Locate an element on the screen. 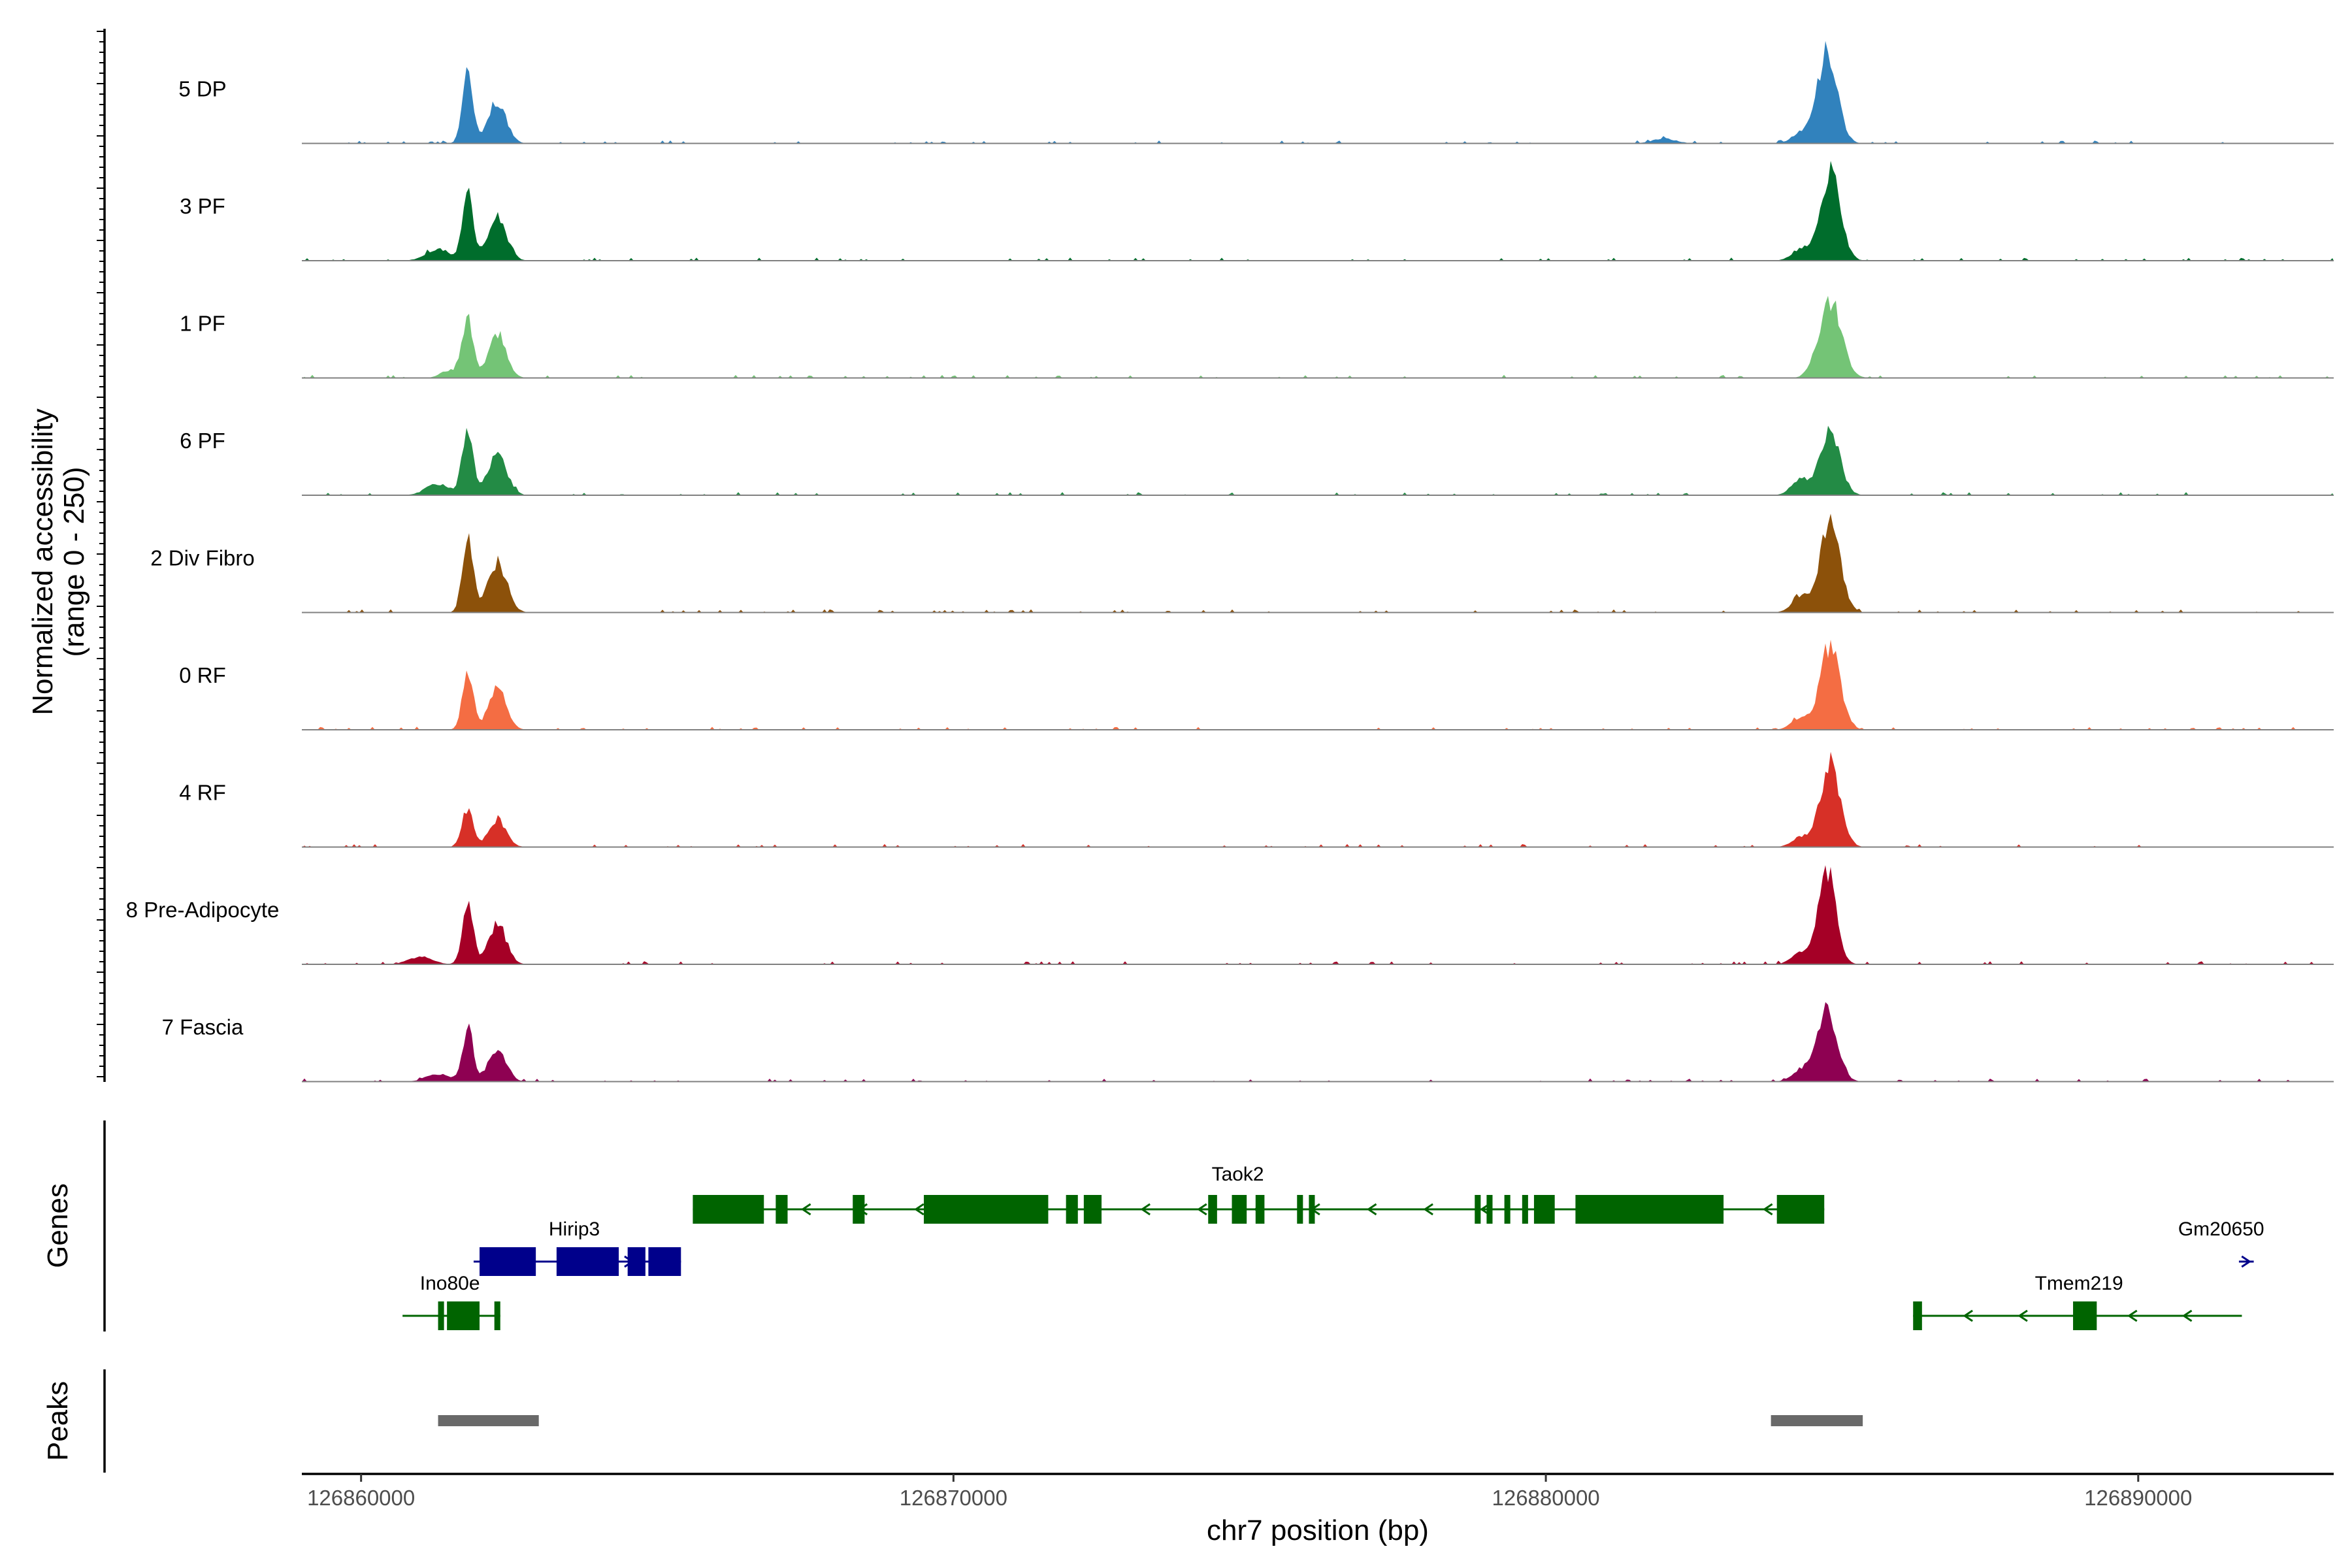  peaks-panel-title: Peaks is located at coordinates (58, 1421).